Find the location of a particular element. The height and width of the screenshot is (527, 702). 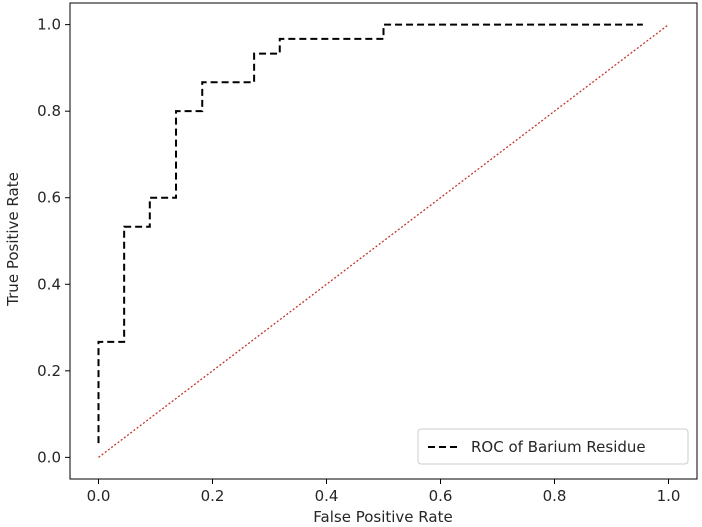

y-axis-ticks: 0.0 0.2 0.4 0.6 0.8 1.0 is located at coordinates (53, 241).